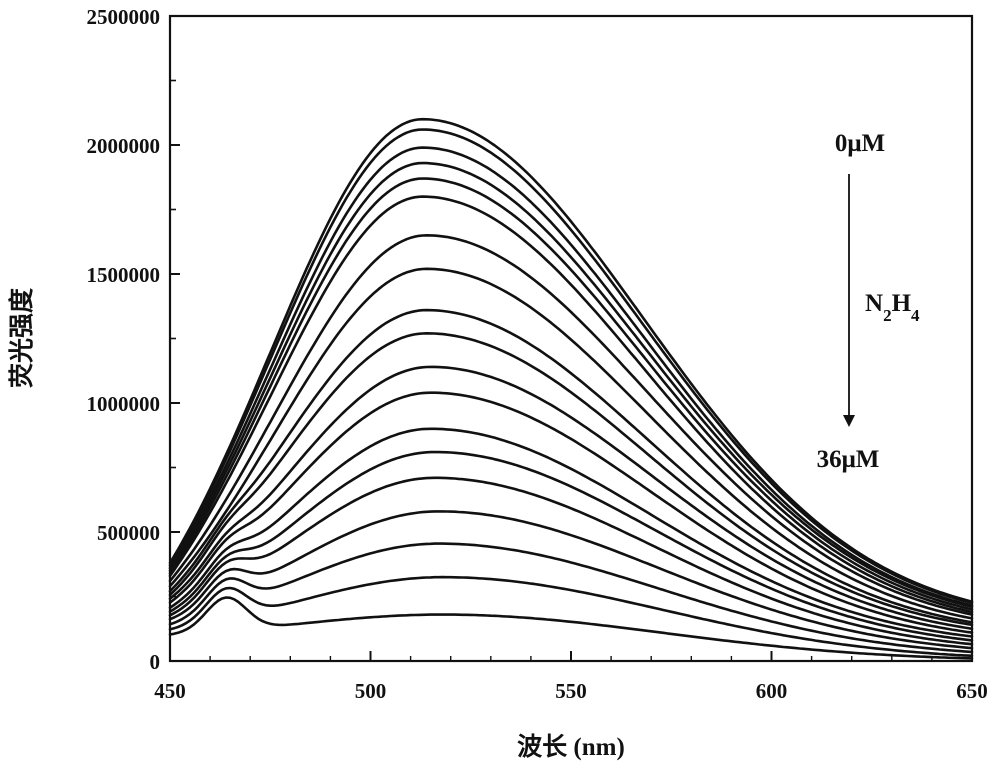 The image size is (1000, 778). Describe the element at coordinates (128, 533) in the screenshot. I see `y-tick-label: 500000` at that location.